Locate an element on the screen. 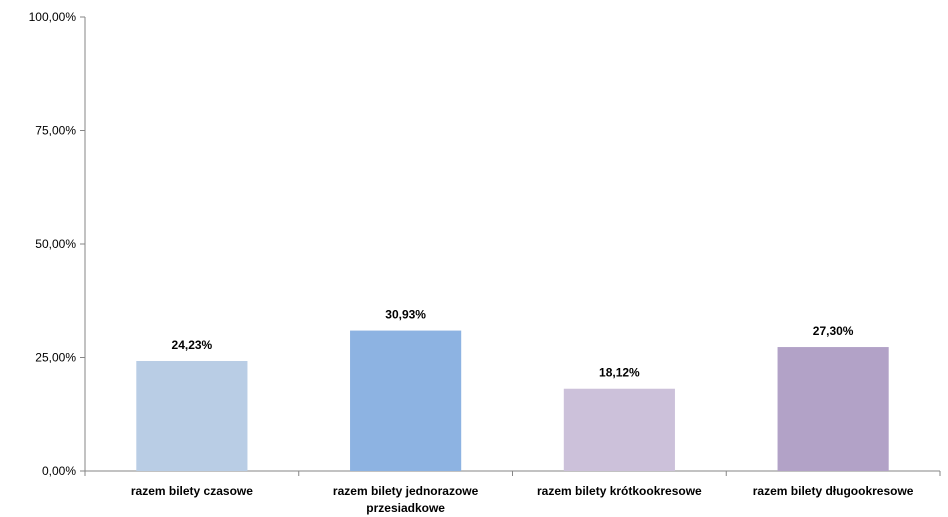  category-label: razem bilety jednorazowe przesiadkowe is located at coordinates (406, 499).